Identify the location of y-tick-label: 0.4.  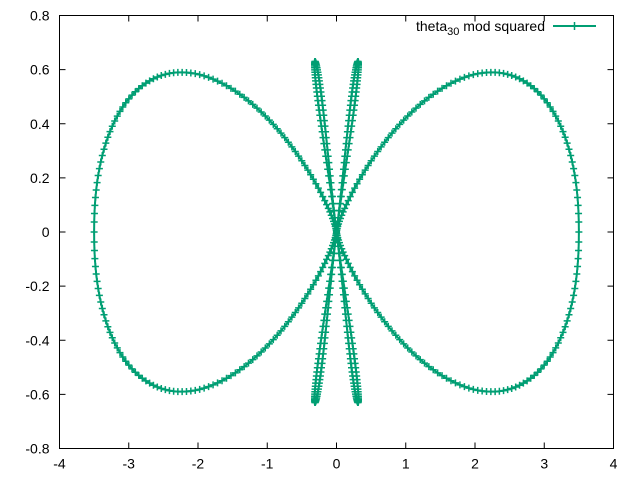
(40, 124).